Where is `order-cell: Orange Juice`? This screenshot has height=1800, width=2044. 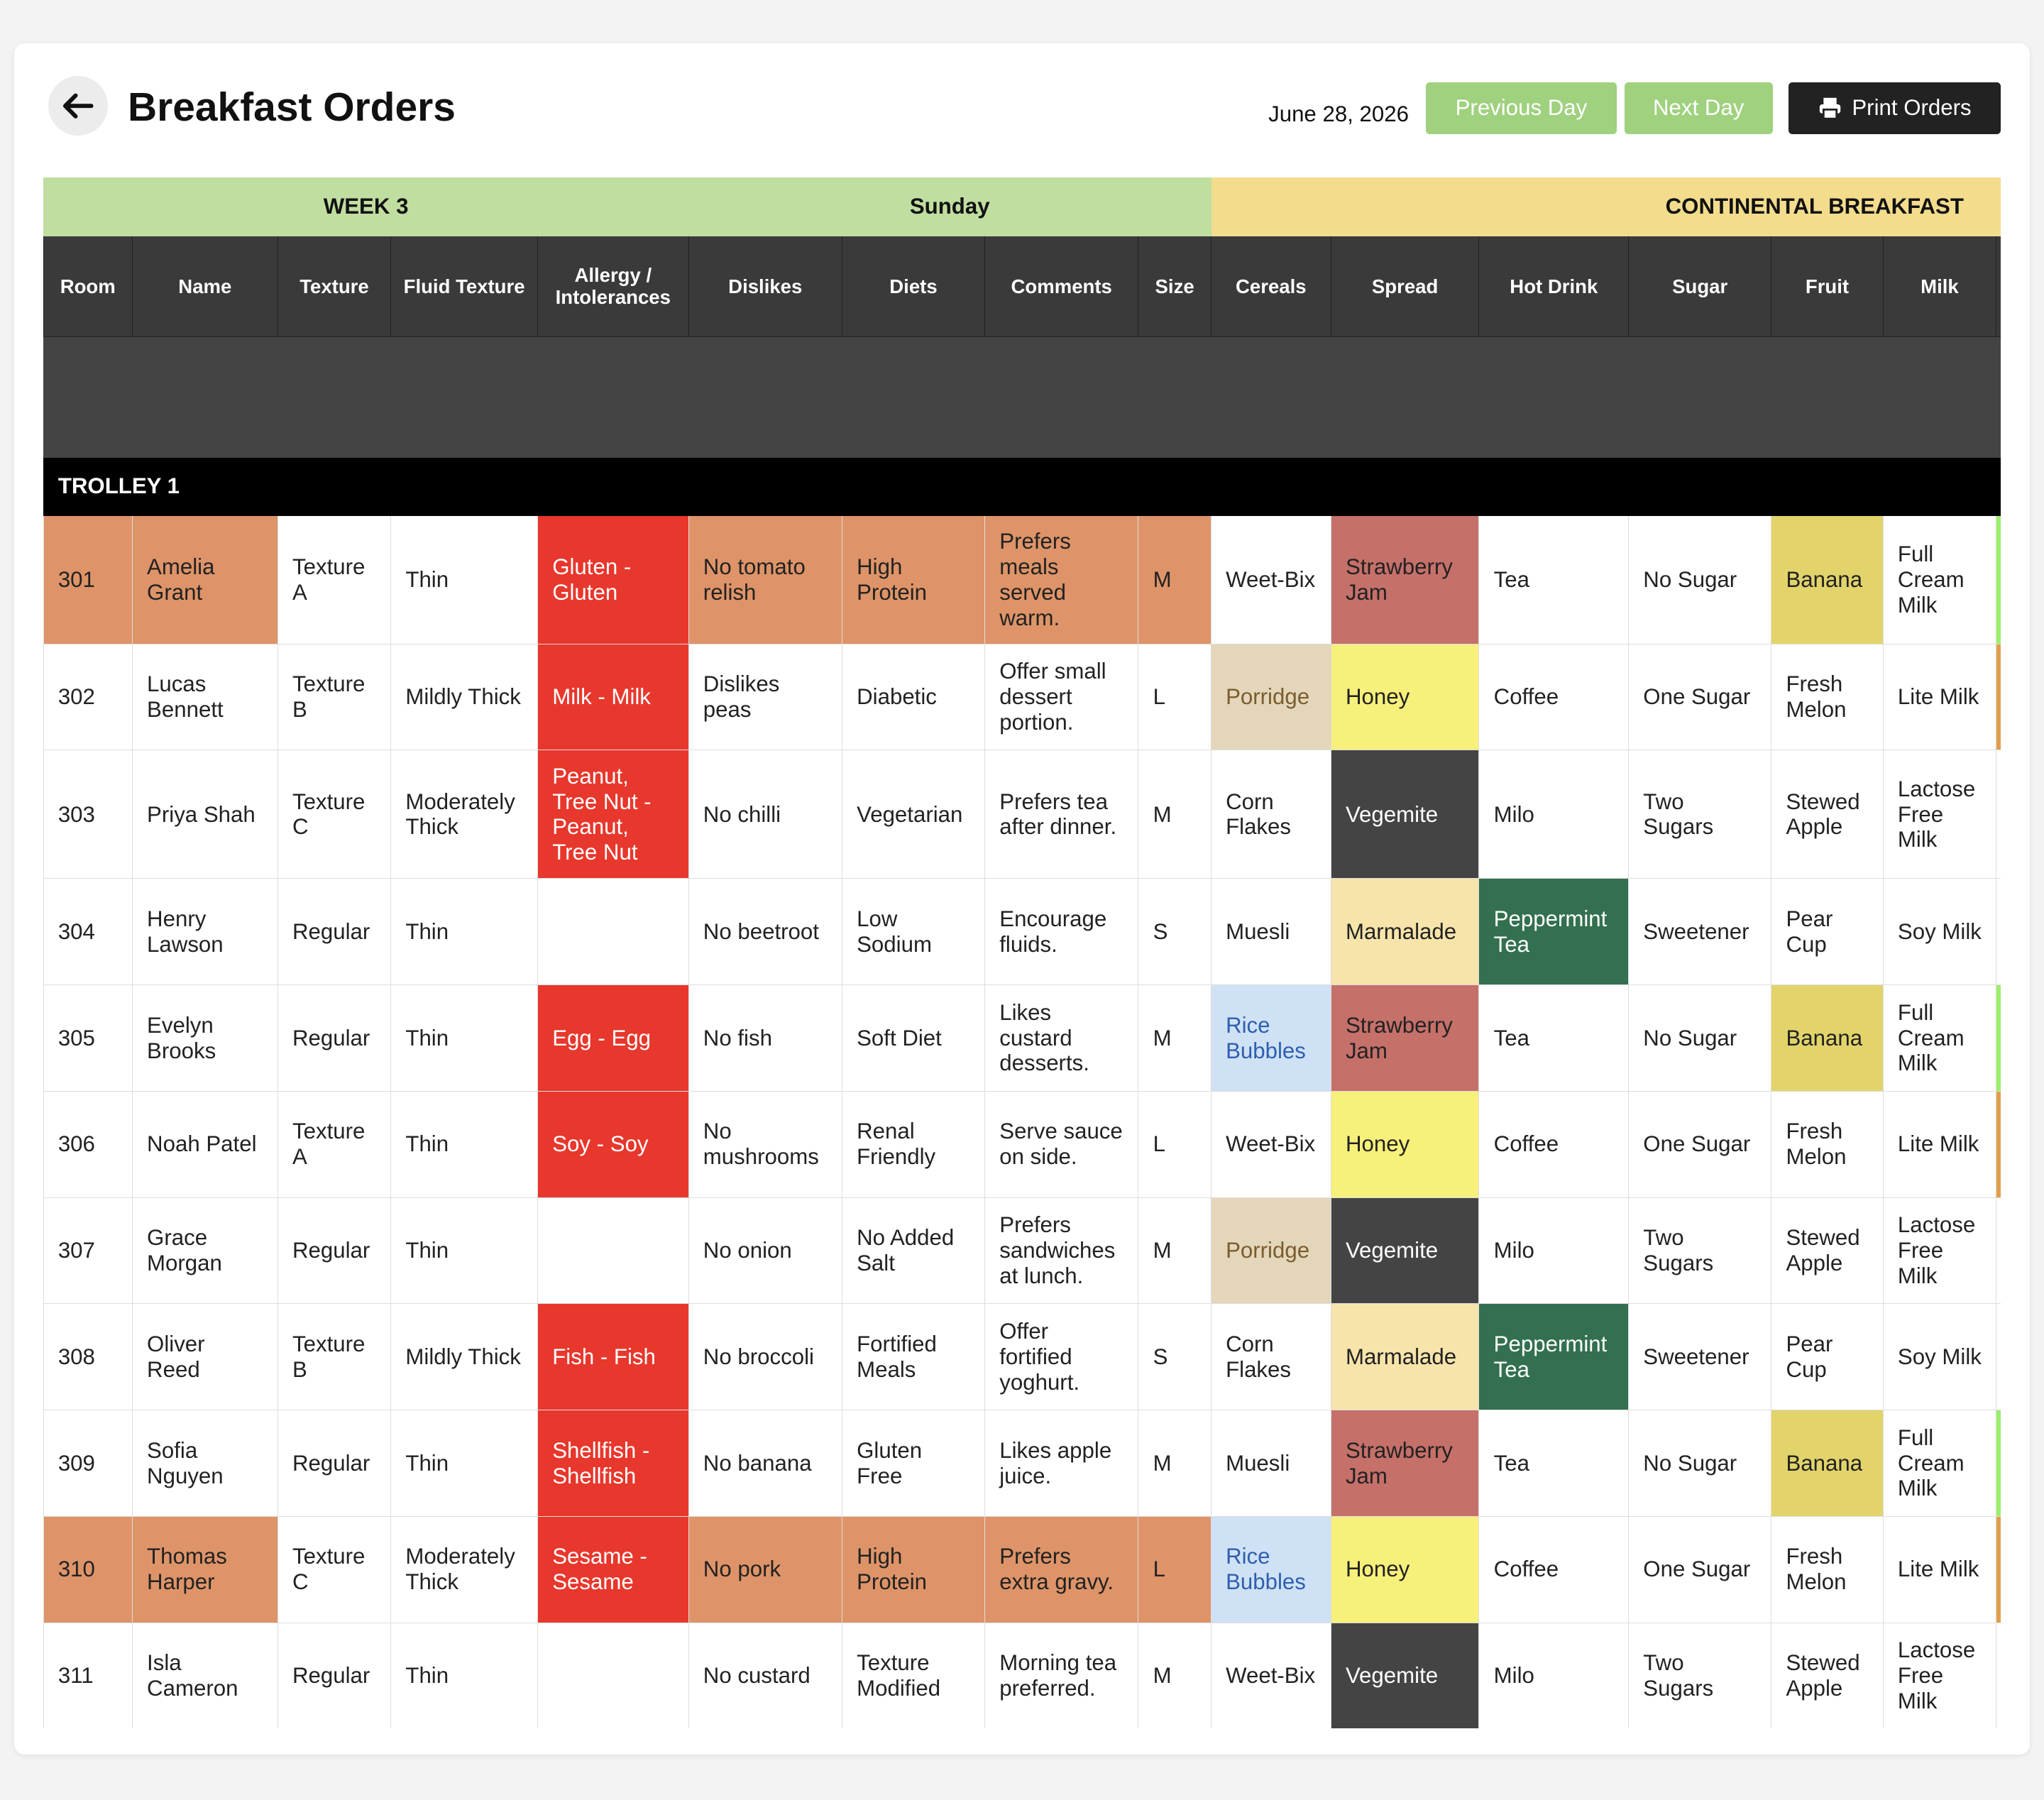
order-cell: Orange Juice is located at coordinates (1998, 1569).